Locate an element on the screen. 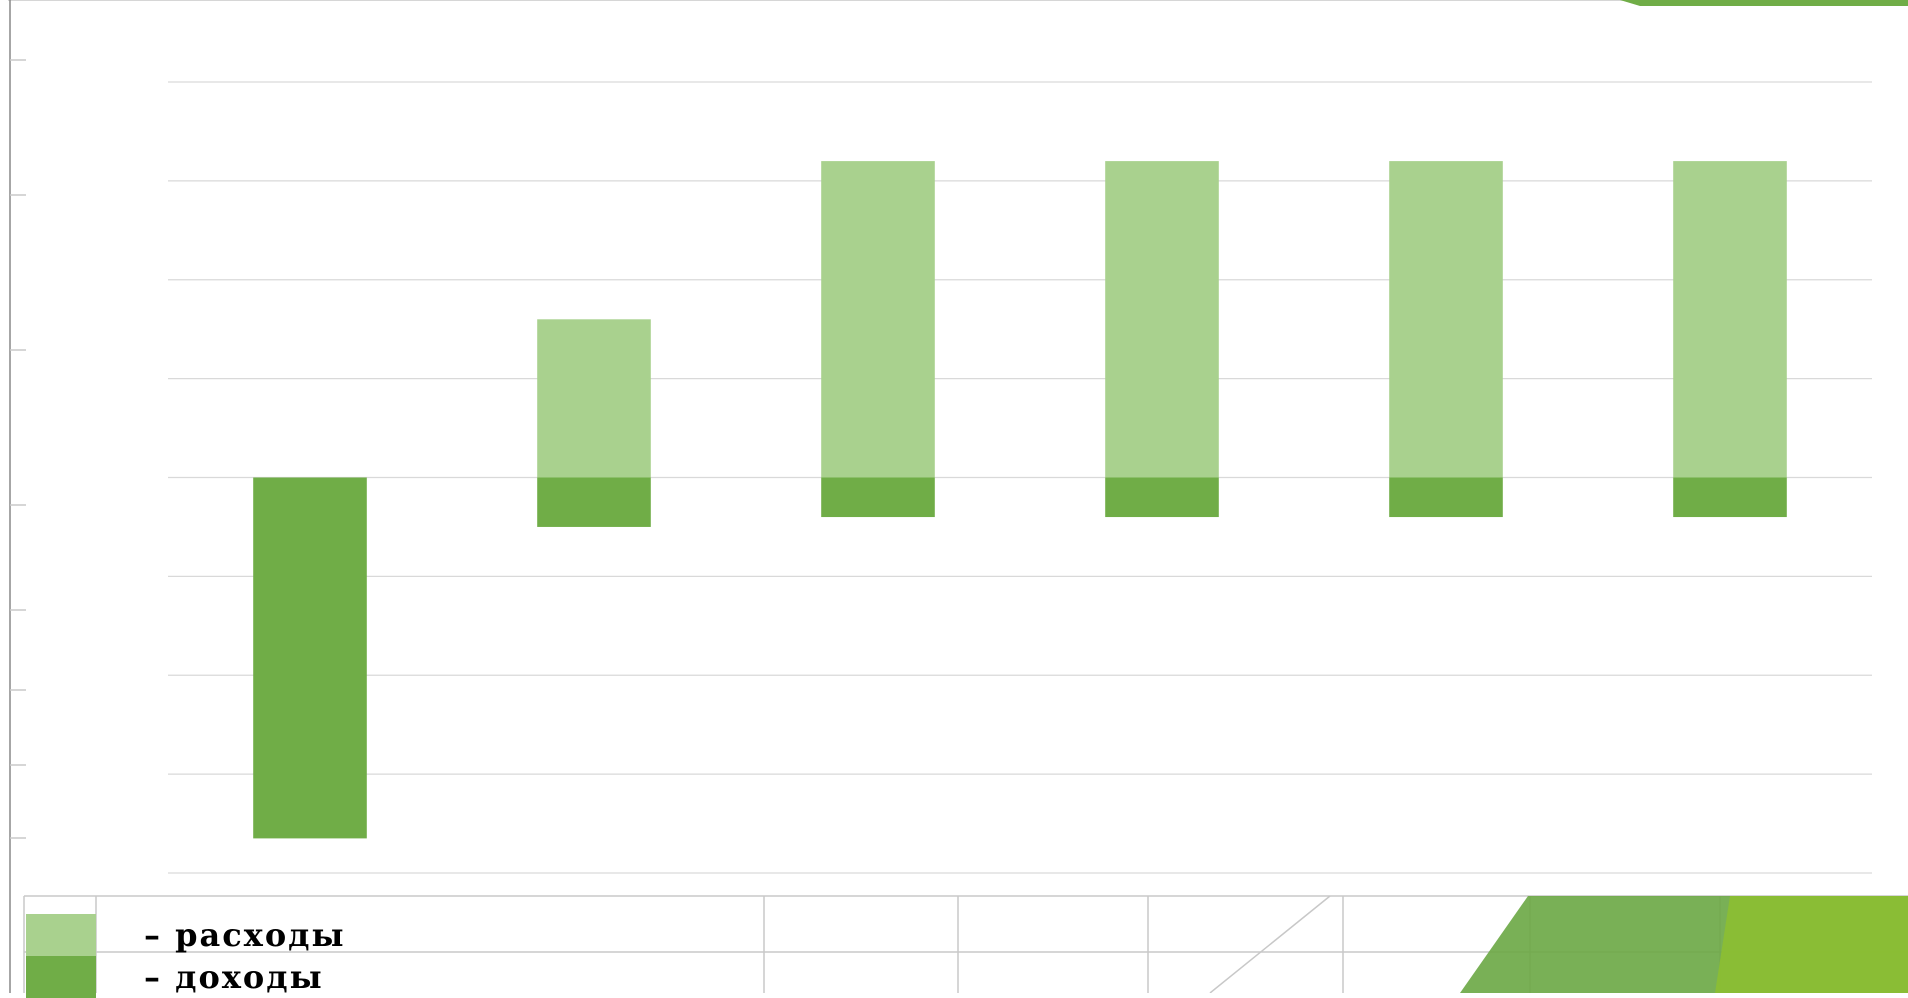 The height and width of the screenshot is (998, 1908). legend-label-expenses: – расходы is located at coordinates (245, 935).